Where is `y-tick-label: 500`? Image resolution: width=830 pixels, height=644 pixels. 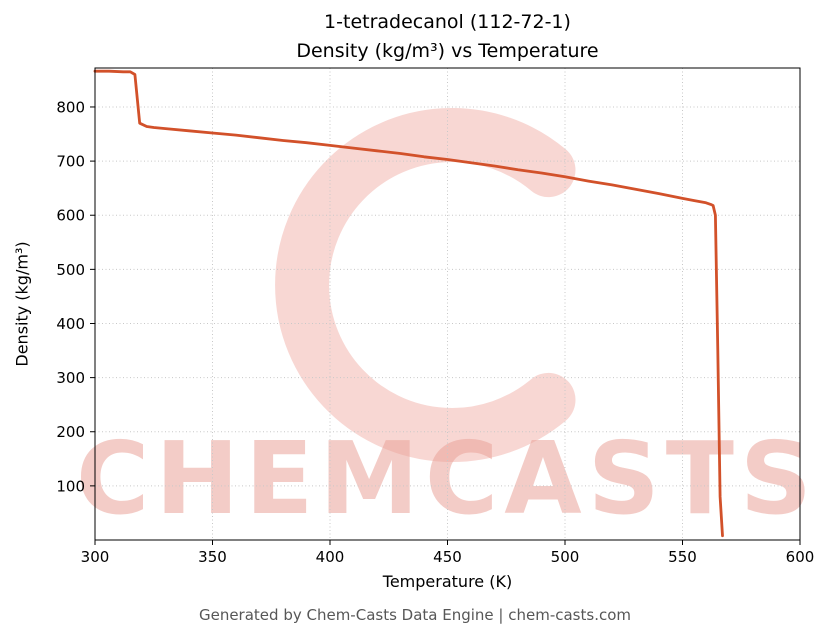 y-tick-label: 500 is located at coordinates (70, 270).